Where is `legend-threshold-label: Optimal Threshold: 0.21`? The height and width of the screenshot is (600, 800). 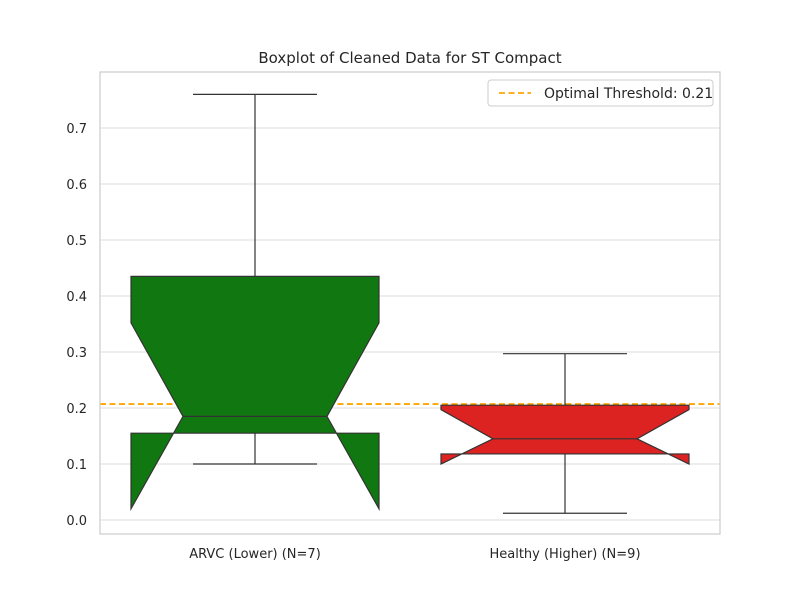 legend-threshold-label: Optimal Threshold: 0.21 is located at coordinates (628, 94).